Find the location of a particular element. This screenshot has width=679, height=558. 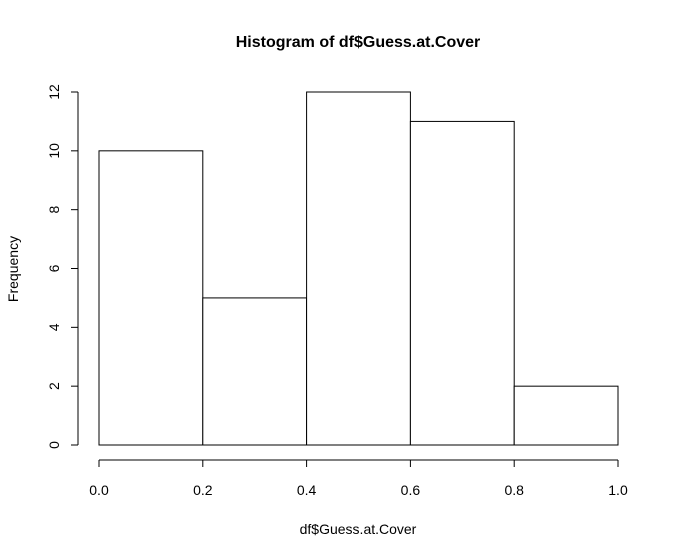

y-tick-label-0: 0 is located at coordinates (54, 445).